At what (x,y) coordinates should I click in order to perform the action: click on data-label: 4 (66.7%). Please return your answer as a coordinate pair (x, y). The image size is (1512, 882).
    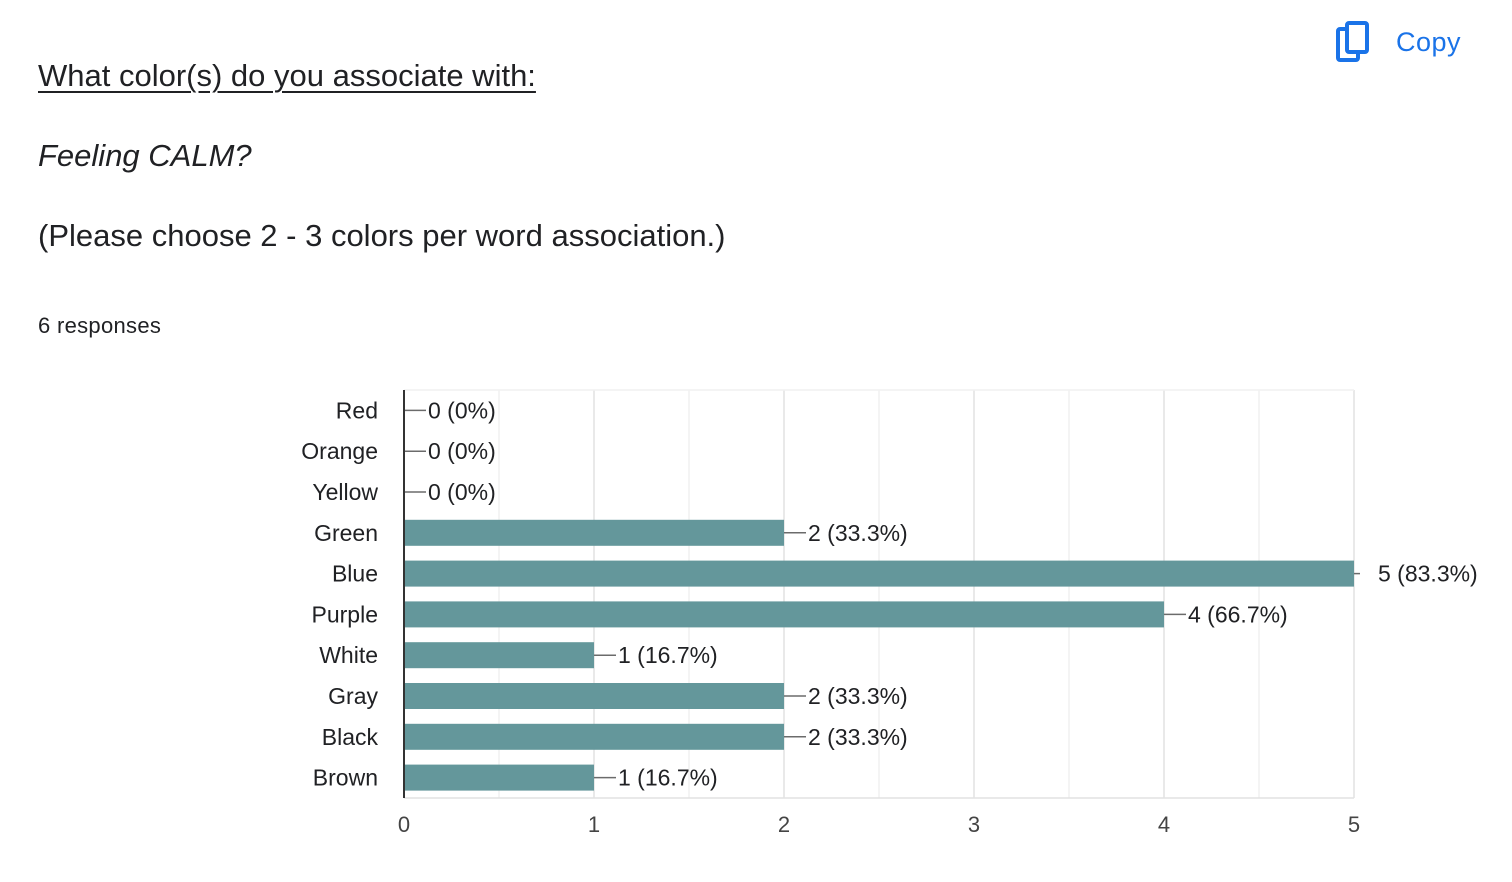
    Looking at the image, I should click on (1238, 614).